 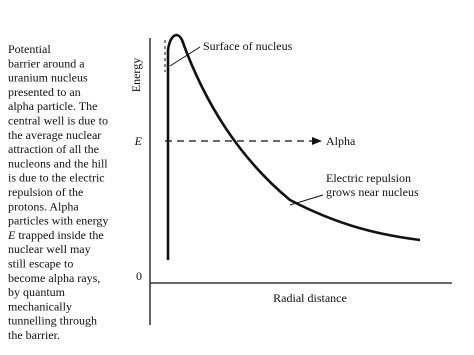 I want to click on caption-line: the average nuclear, so click(x=54, y=135).